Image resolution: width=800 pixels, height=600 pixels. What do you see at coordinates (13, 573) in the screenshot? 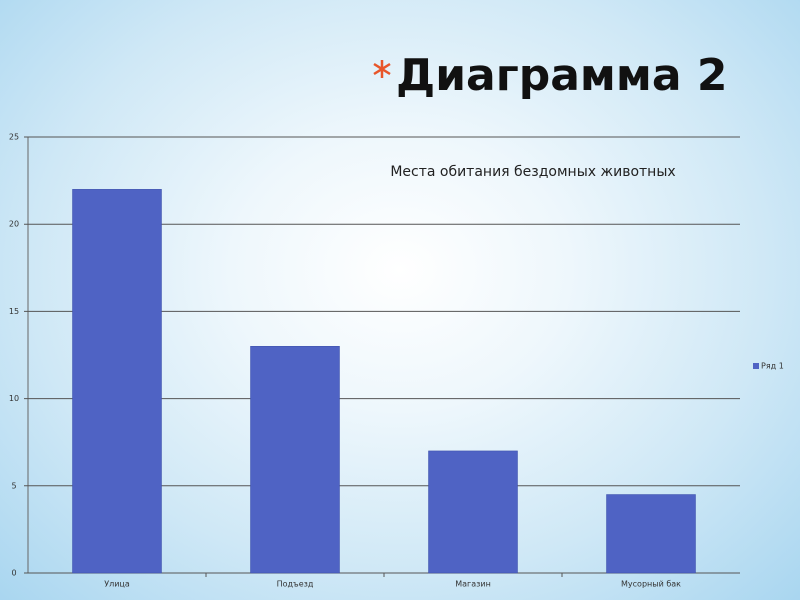
I see `y-tick-label: 0` at bounding box center [13, 573].